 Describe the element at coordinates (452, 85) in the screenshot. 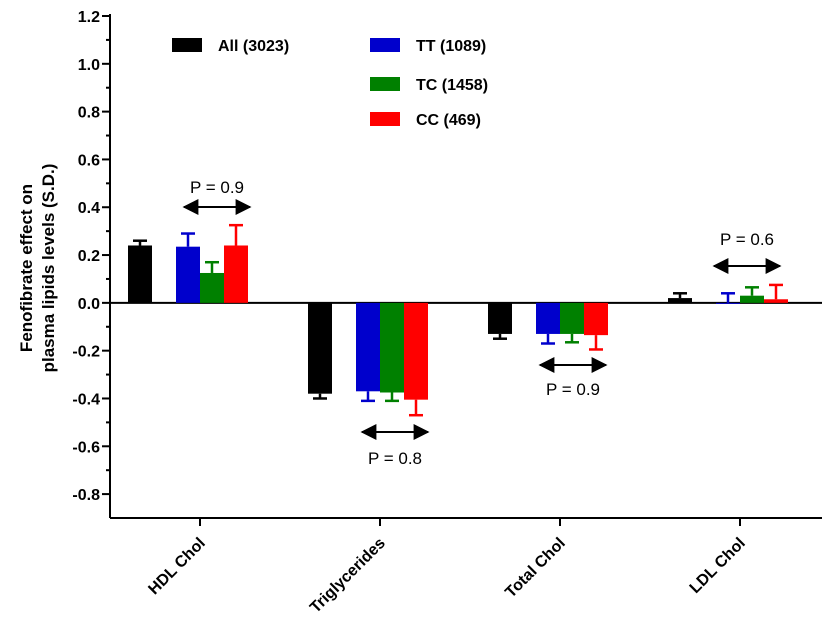

I see `legend-label: TC (1458)` at that location.